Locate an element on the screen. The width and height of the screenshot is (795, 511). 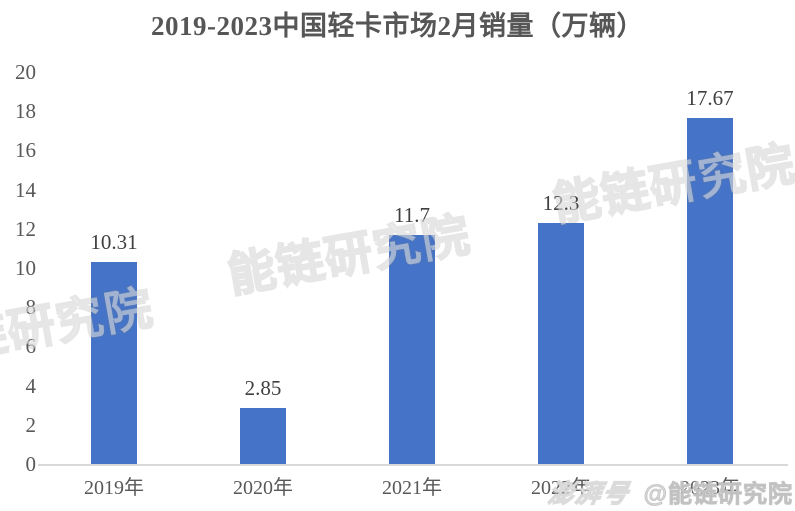
y-axis-tick-8: 8 is located at coordinates (31, 307).